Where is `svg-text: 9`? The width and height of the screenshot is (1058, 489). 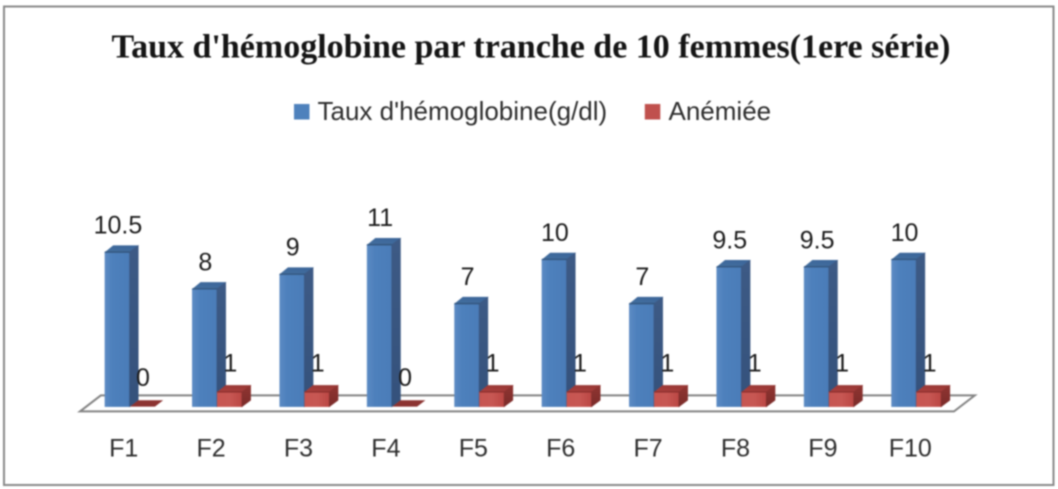
svg-text: 9 is located at coordinates (293, 248).